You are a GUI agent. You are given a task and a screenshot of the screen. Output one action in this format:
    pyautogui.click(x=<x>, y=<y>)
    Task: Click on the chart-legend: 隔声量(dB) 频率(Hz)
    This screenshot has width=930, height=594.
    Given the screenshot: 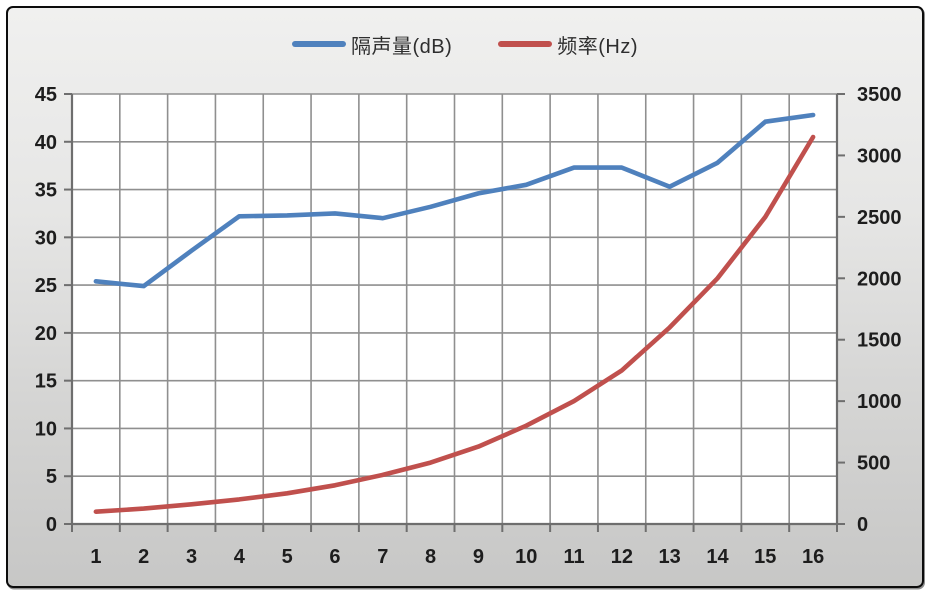 What is the action you would take?
    pyautogui.click(x=465, y=44)
    